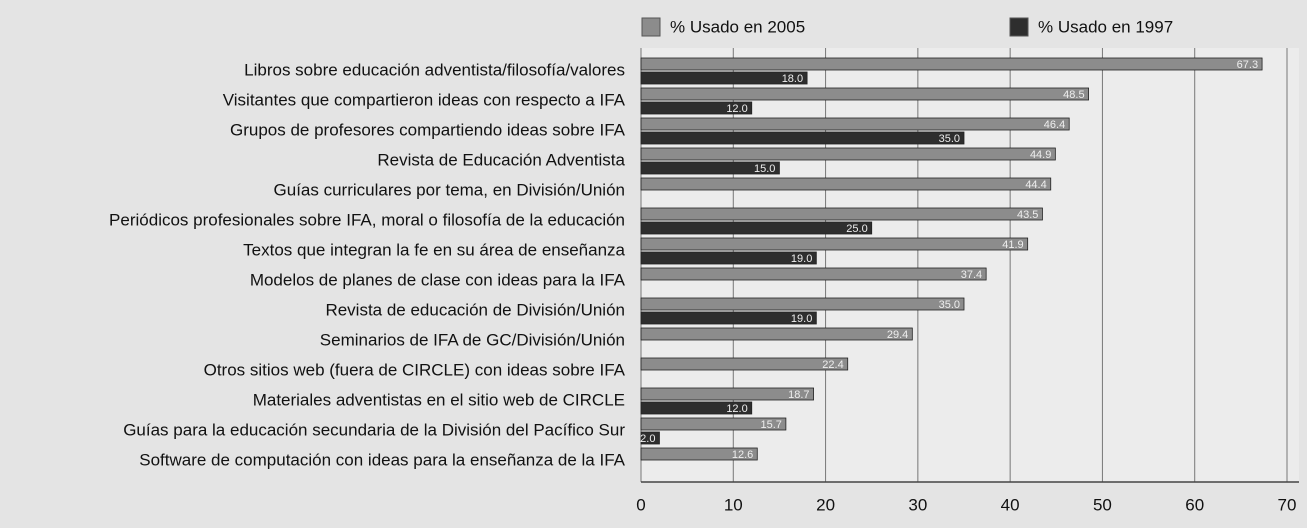  What do you see at coordinates (856, 229) in the screenshot?
I see `value-label: 25.0` at bounding box center [856, 229].